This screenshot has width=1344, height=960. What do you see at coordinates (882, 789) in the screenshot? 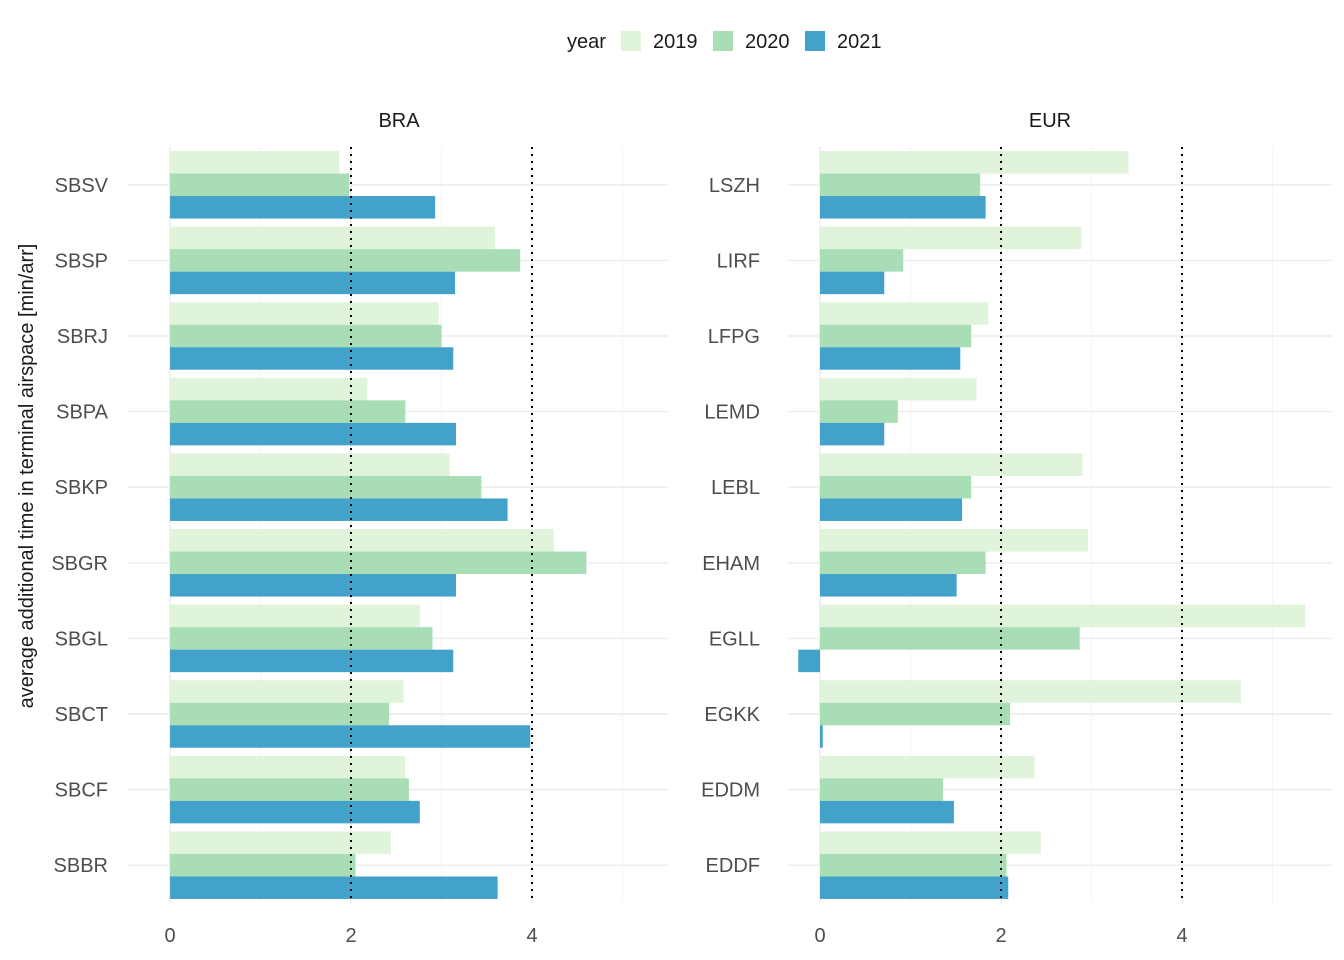
I see `bar-EDDM-2020` at bounding box center [882, 789].